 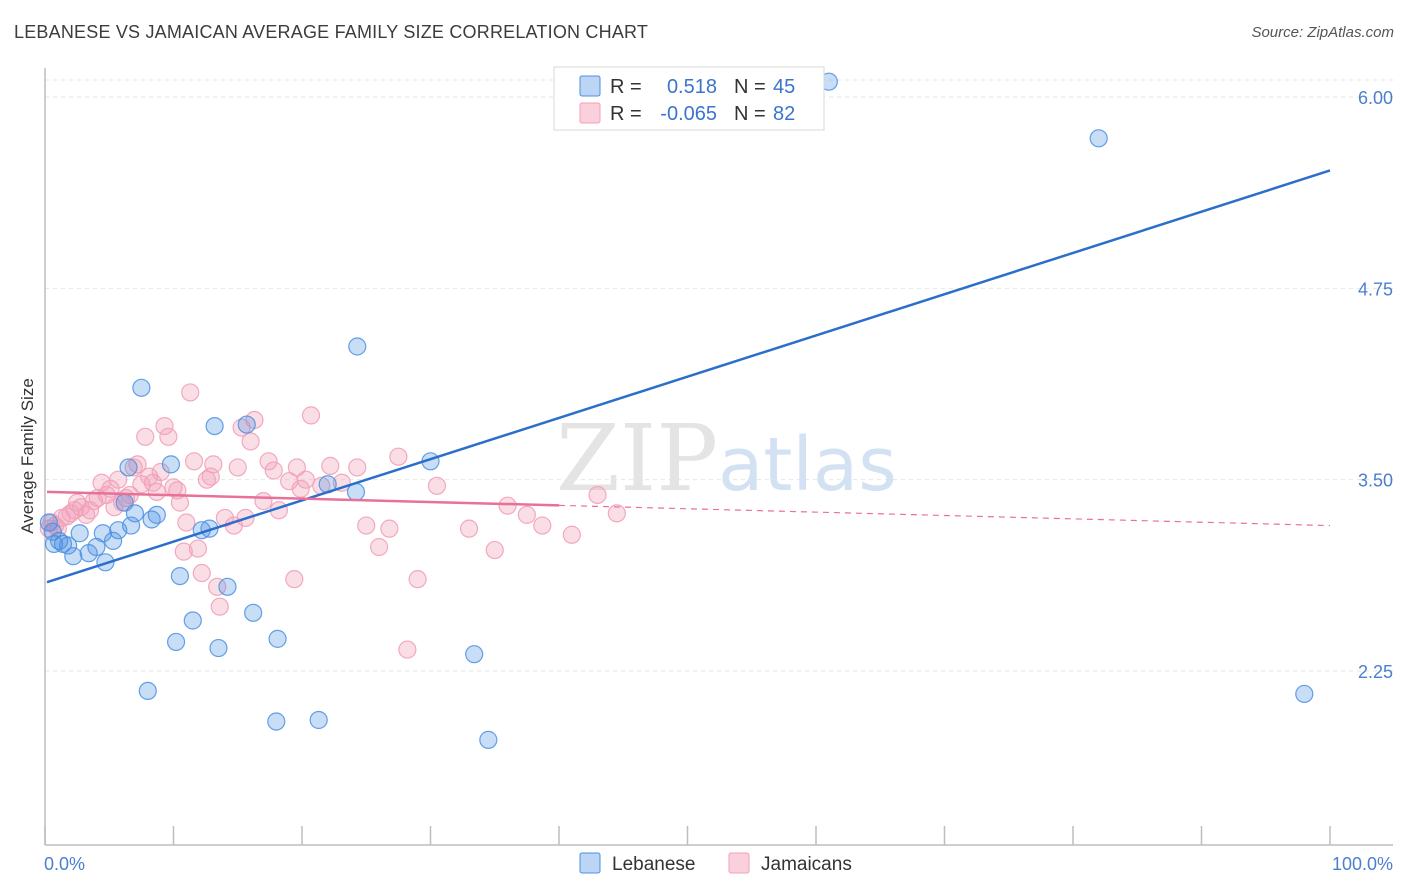 What do you see at coordinates (653, 864) in the screenshot?
I see `lebanese-legend-label: Lebanese` at bounding box center [653, 864].